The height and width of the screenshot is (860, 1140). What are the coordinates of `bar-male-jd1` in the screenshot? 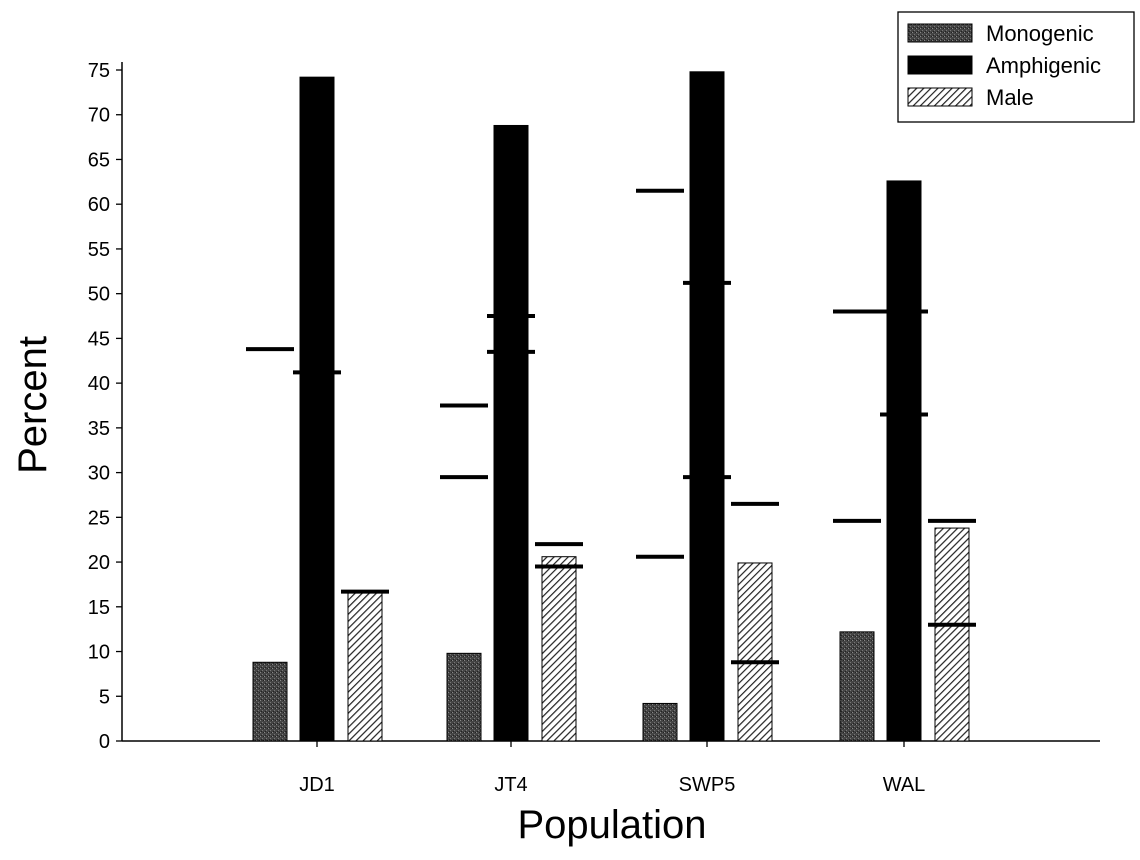 It's located at (365, 666).